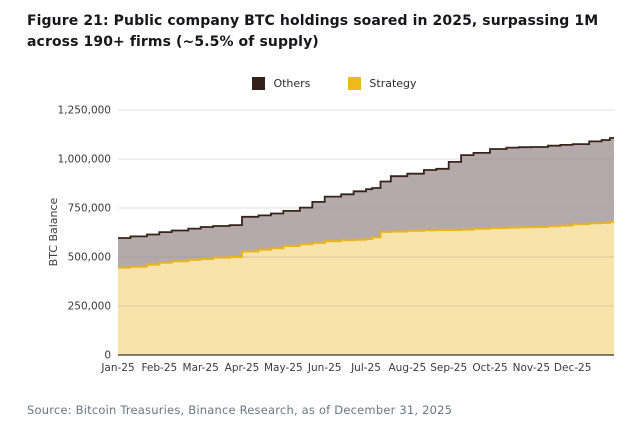 The width and height of the screenshot is (639, 438). I want to click on x-tick-label: Mar-25, so click(201, 368).